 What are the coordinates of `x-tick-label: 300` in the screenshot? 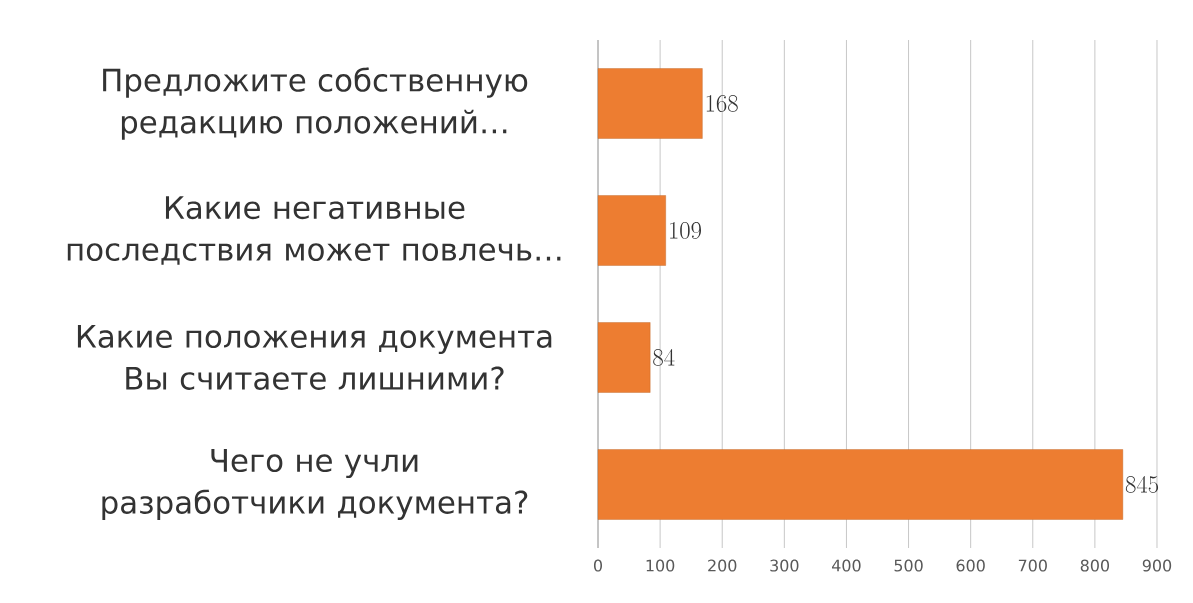 It's located at (784, 565).